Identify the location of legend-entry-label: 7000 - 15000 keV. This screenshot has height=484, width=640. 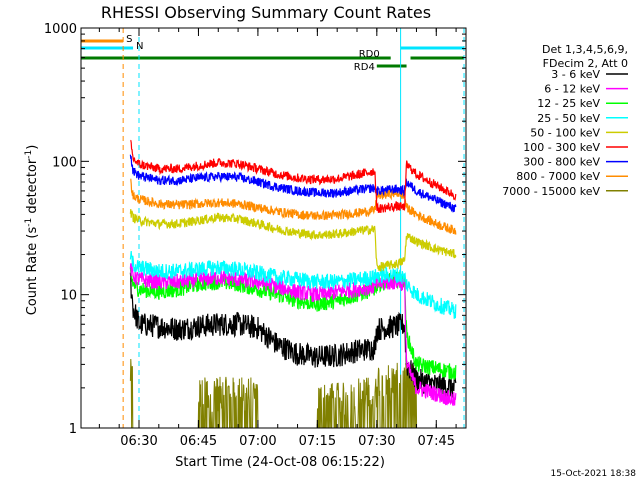
(551, 191).